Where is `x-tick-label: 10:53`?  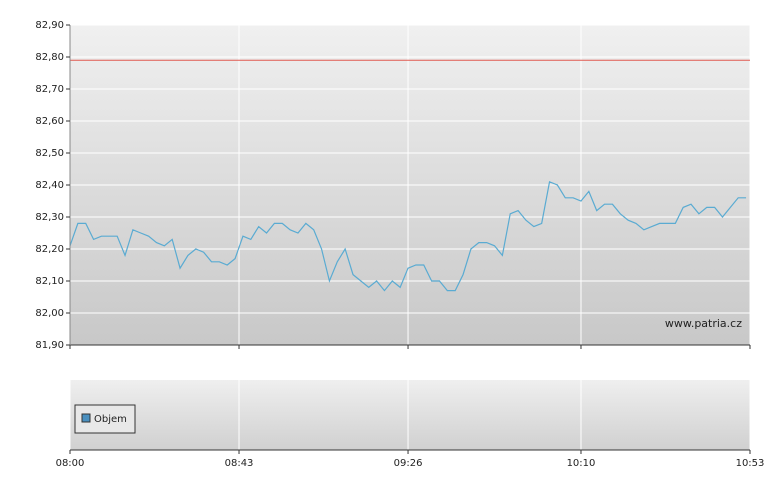
x-tick-label: 10:53 is located at coordinates (750, 463).